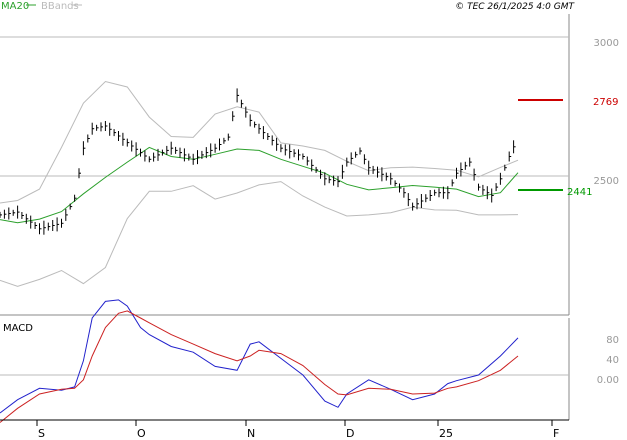  I want to click on x-tick-d: D, so click(350, 433).